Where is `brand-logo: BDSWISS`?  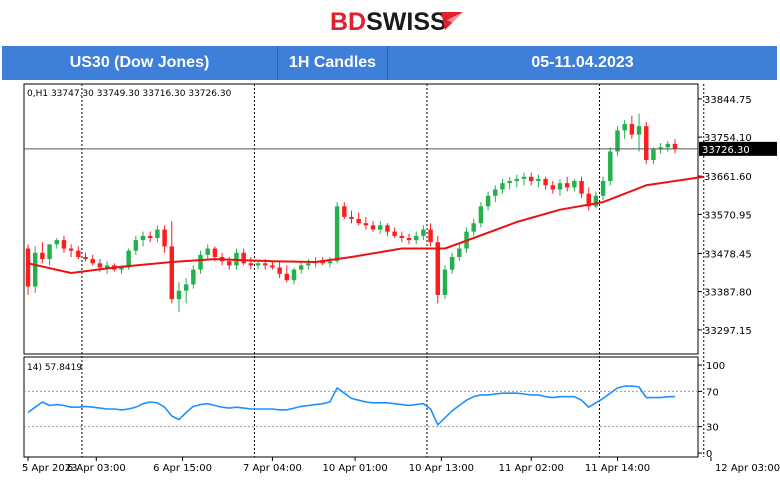 brand-logo: BDSWISS is located at coordinates (390, 22).